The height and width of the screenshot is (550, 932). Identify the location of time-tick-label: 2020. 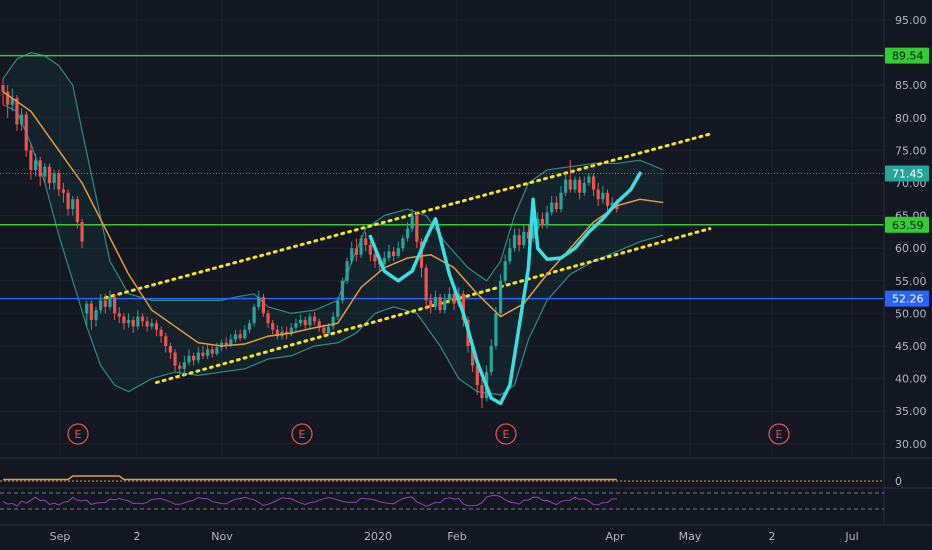
(378, 536).